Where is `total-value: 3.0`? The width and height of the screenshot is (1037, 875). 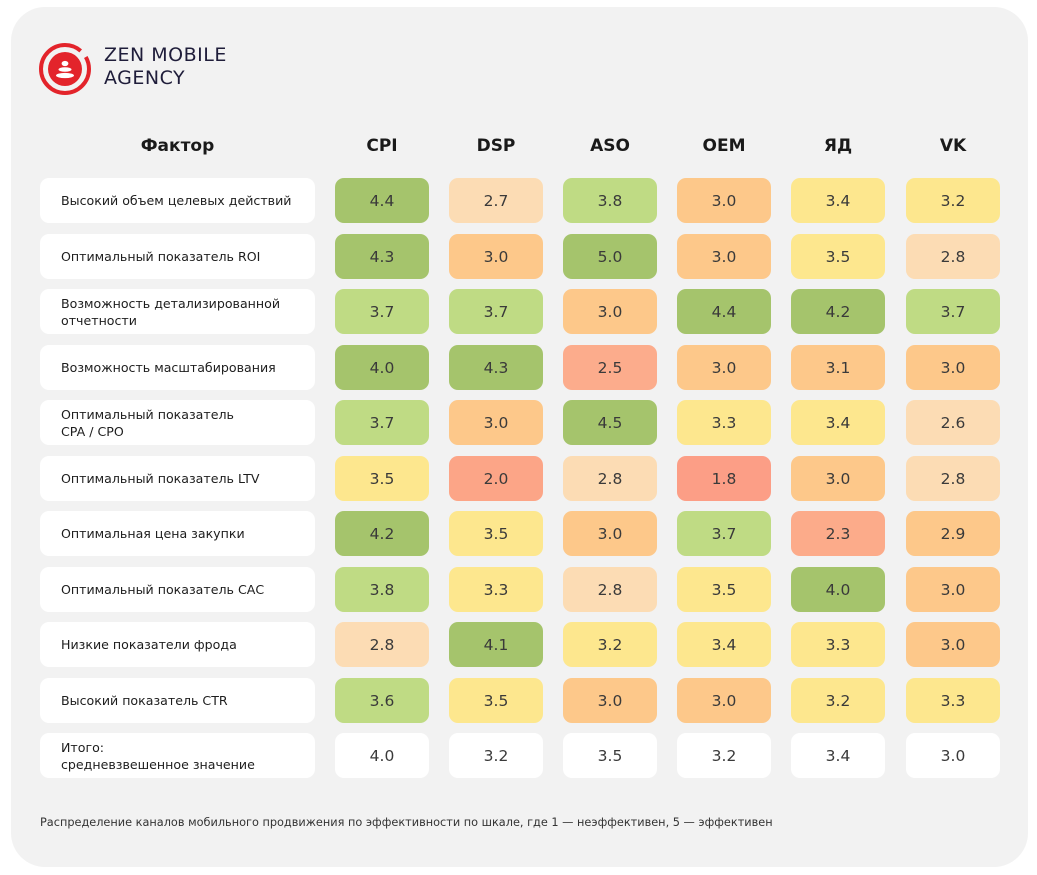 total-value: 3.0 is located at coordinates (953, 755).